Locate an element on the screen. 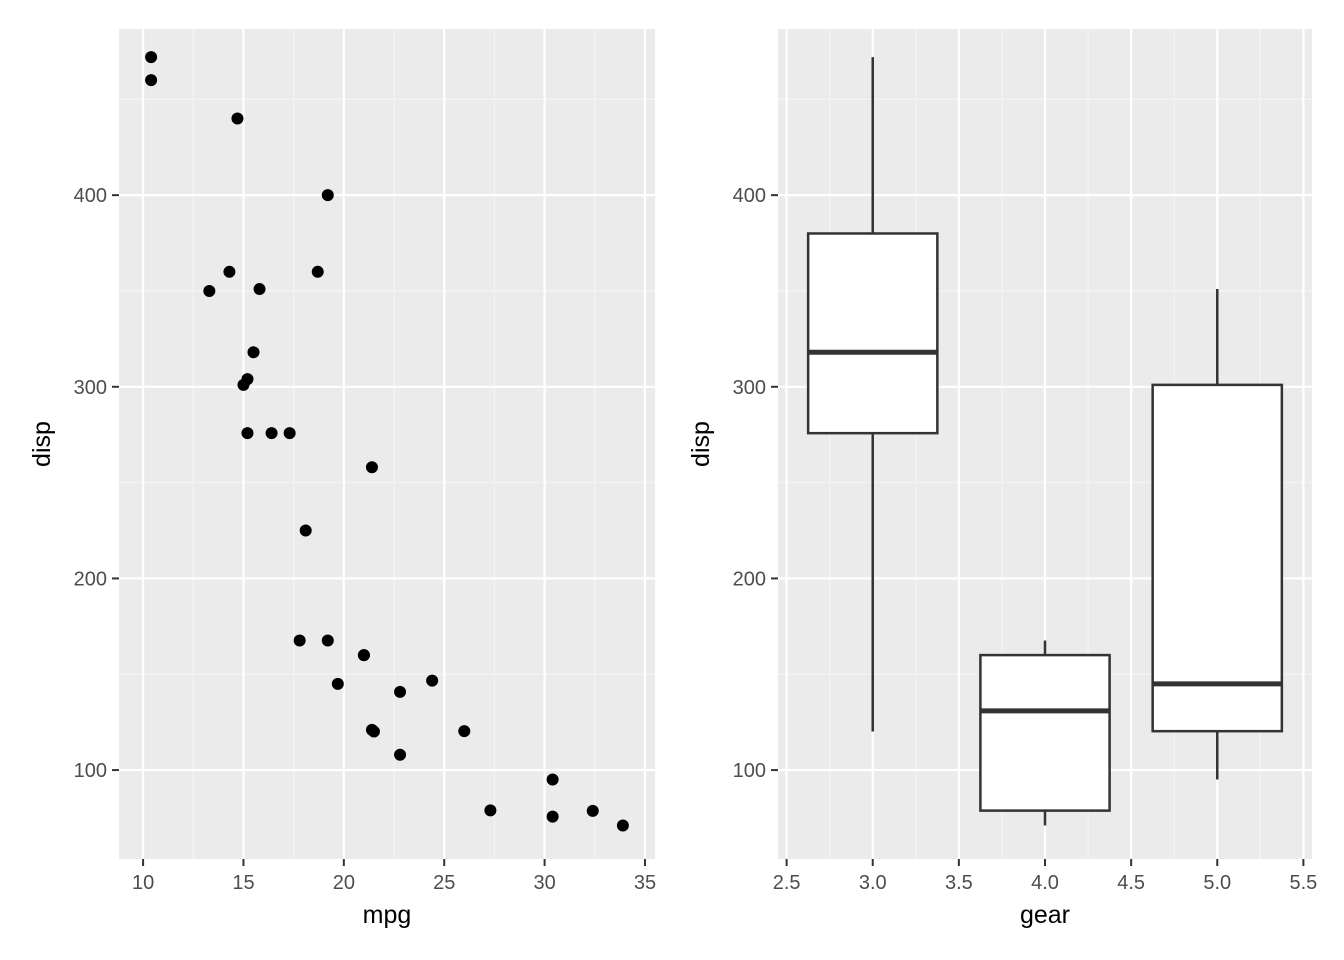 The image size is (1344, 960). x-tick-label: 4.0 is located at coordinates (1045, 883).